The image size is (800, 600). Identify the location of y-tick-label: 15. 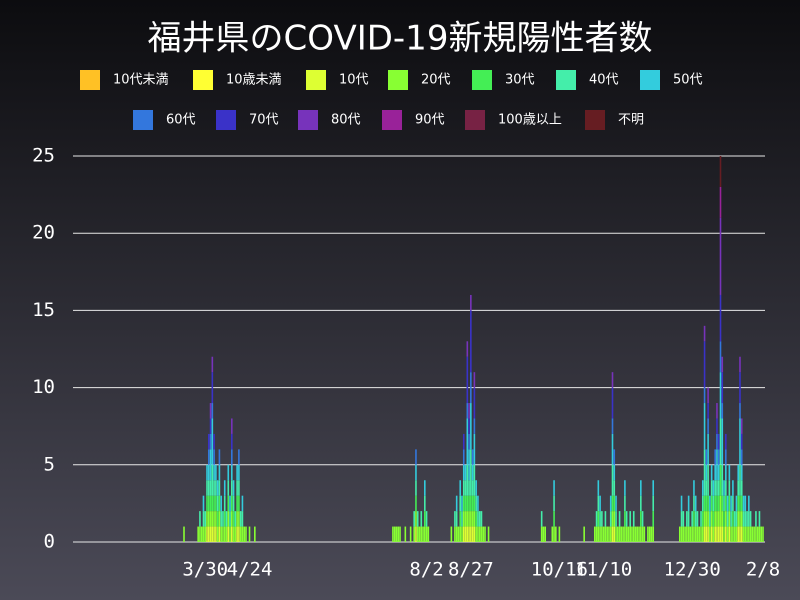
(43, 310).